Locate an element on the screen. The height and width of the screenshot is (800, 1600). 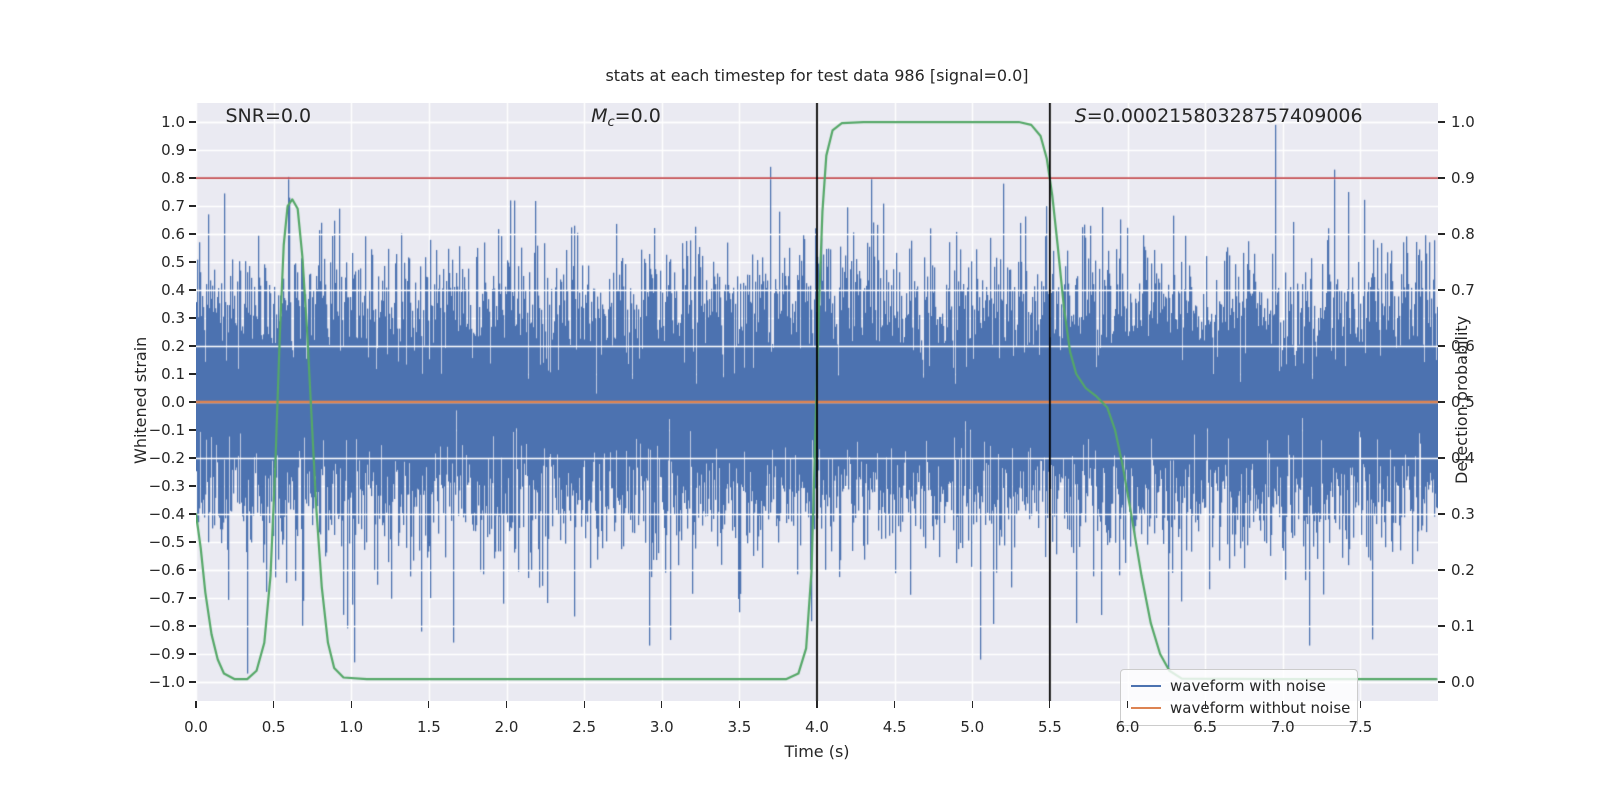
y-axis-label-left: Whitened strain is located at coordinates (140, 400).